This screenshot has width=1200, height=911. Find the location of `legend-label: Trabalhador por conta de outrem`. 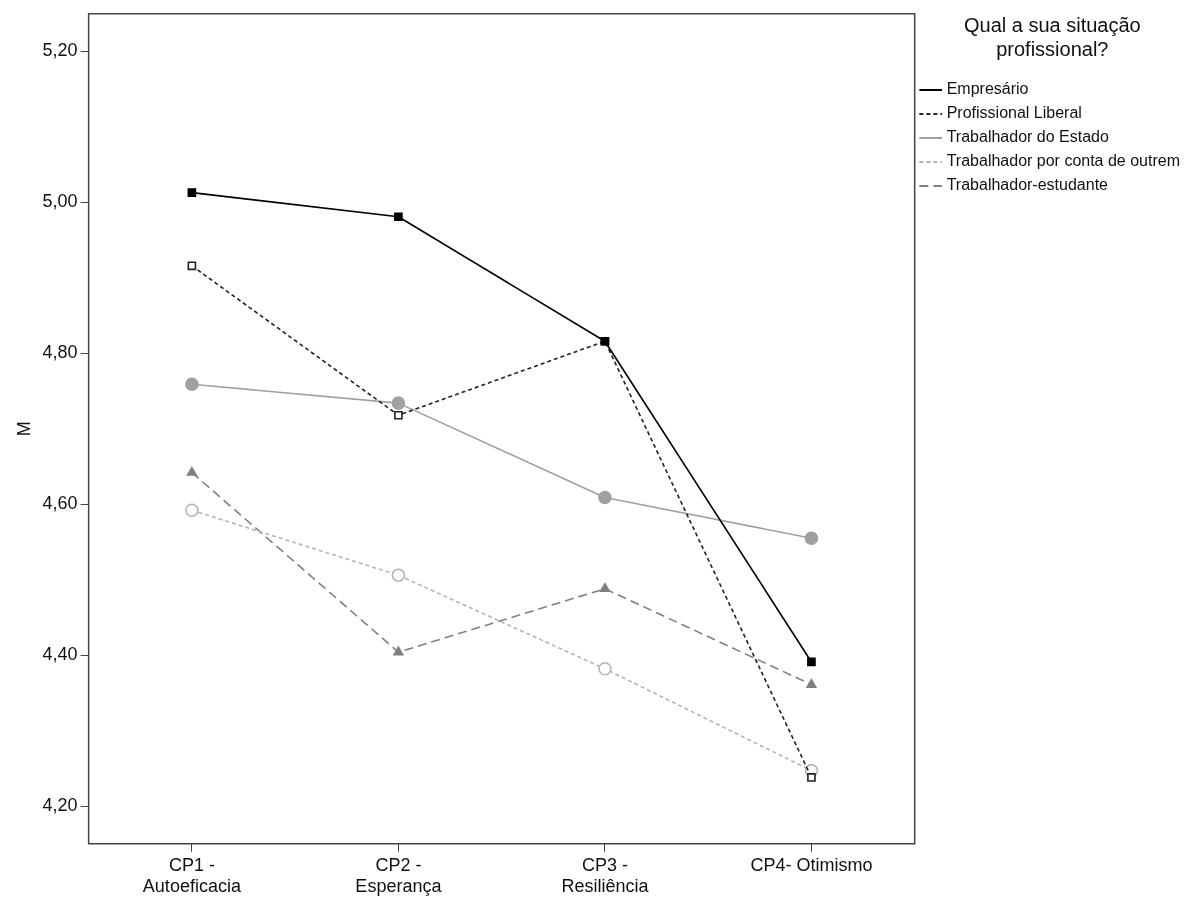

legend-label: Trabalhador por conta de outrem is located at coordinates (1063, 161).